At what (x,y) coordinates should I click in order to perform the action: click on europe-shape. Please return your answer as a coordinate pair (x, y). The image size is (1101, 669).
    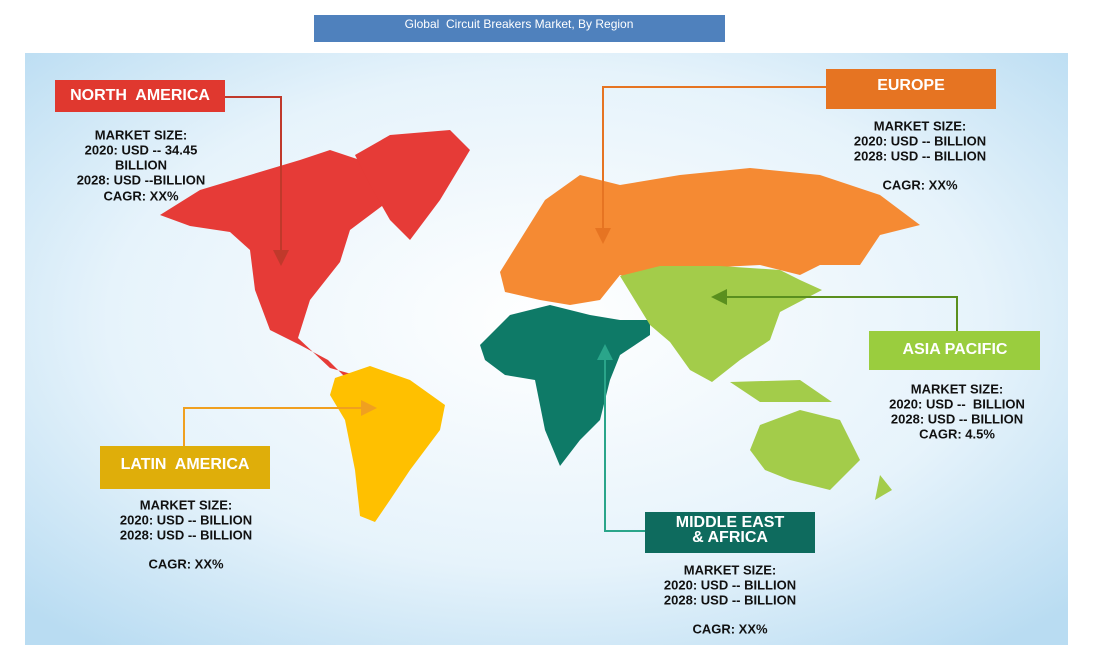
    Looking at the image, I should click on (710, 236).